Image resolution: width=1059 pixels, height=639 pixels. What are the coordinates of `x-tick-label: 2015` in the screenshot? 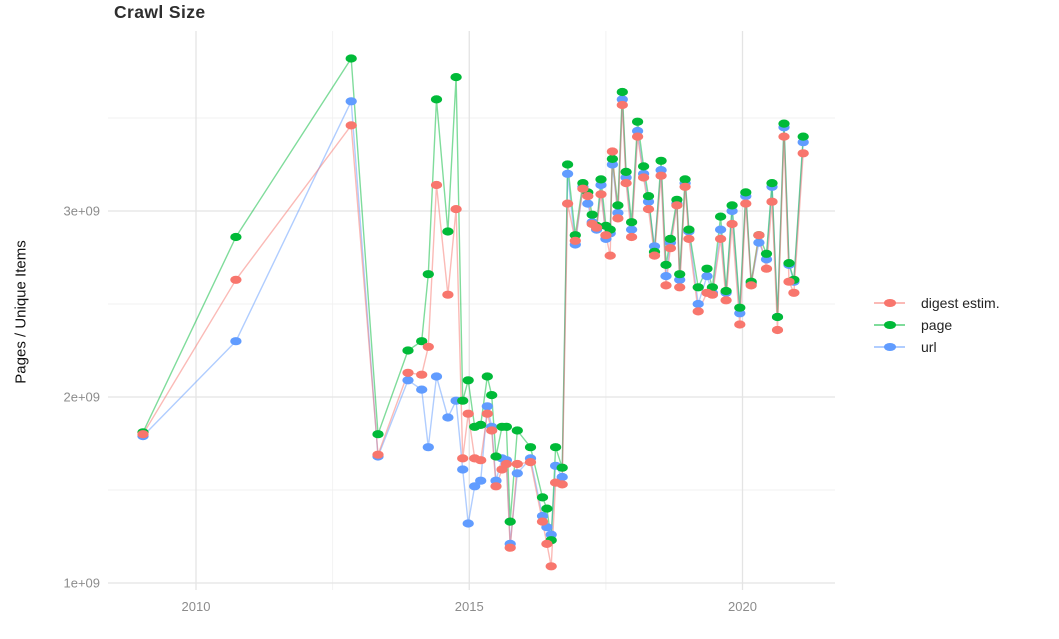 It's located at (469, 606).